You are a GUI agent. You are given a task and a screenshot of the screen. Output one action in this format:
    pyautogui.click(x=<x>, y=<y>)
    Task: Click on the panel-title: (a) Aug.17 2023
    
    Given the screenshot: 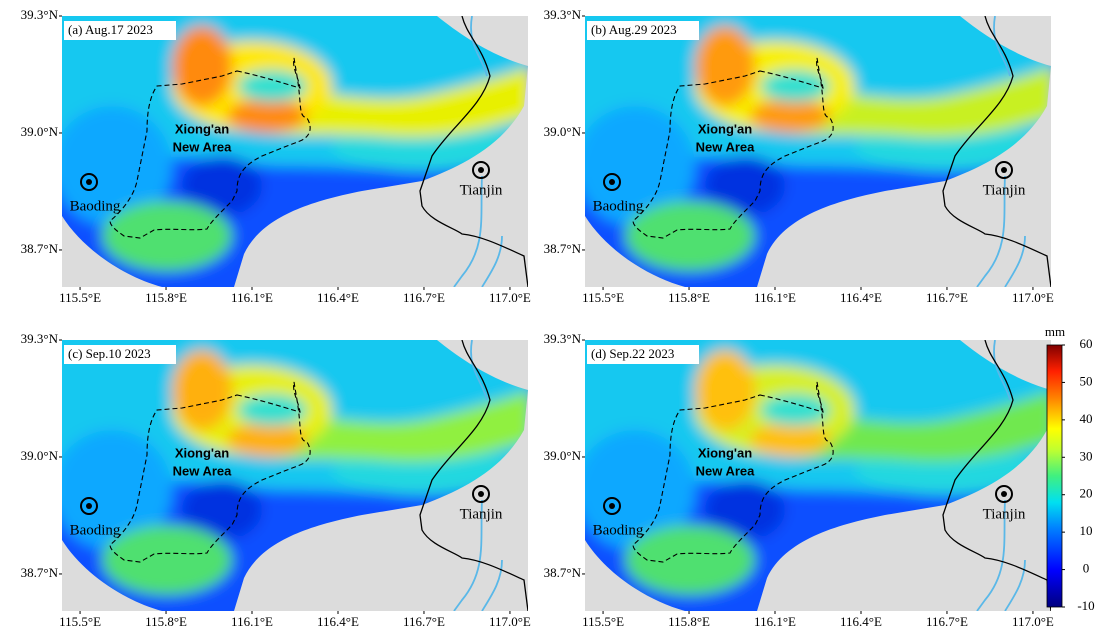 What is the action you would take?
    pyautogui.click(x=110, y=29)
    